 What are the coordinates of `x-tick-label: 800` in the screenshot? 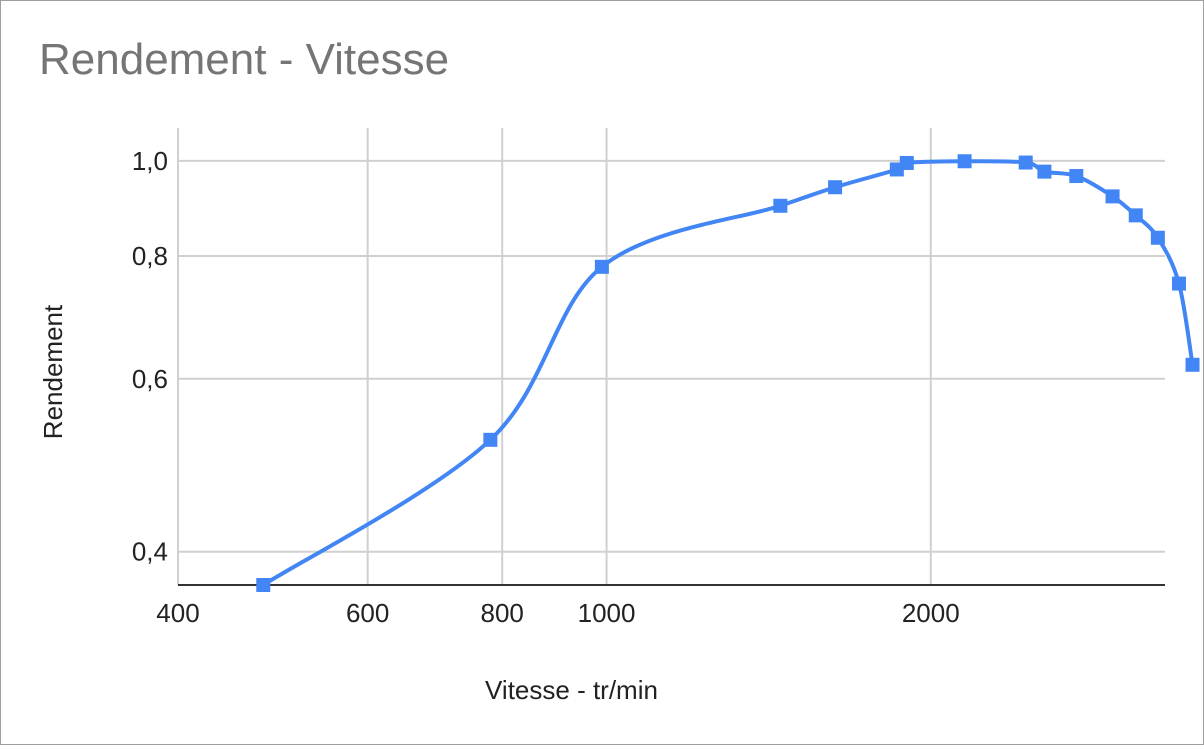 It's located at (502, 613).